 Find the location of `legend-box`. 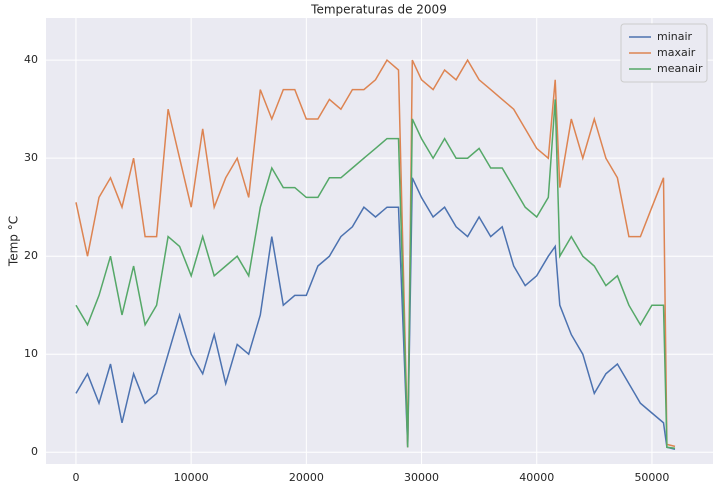

legend-box is located at coordinates (664, 53).